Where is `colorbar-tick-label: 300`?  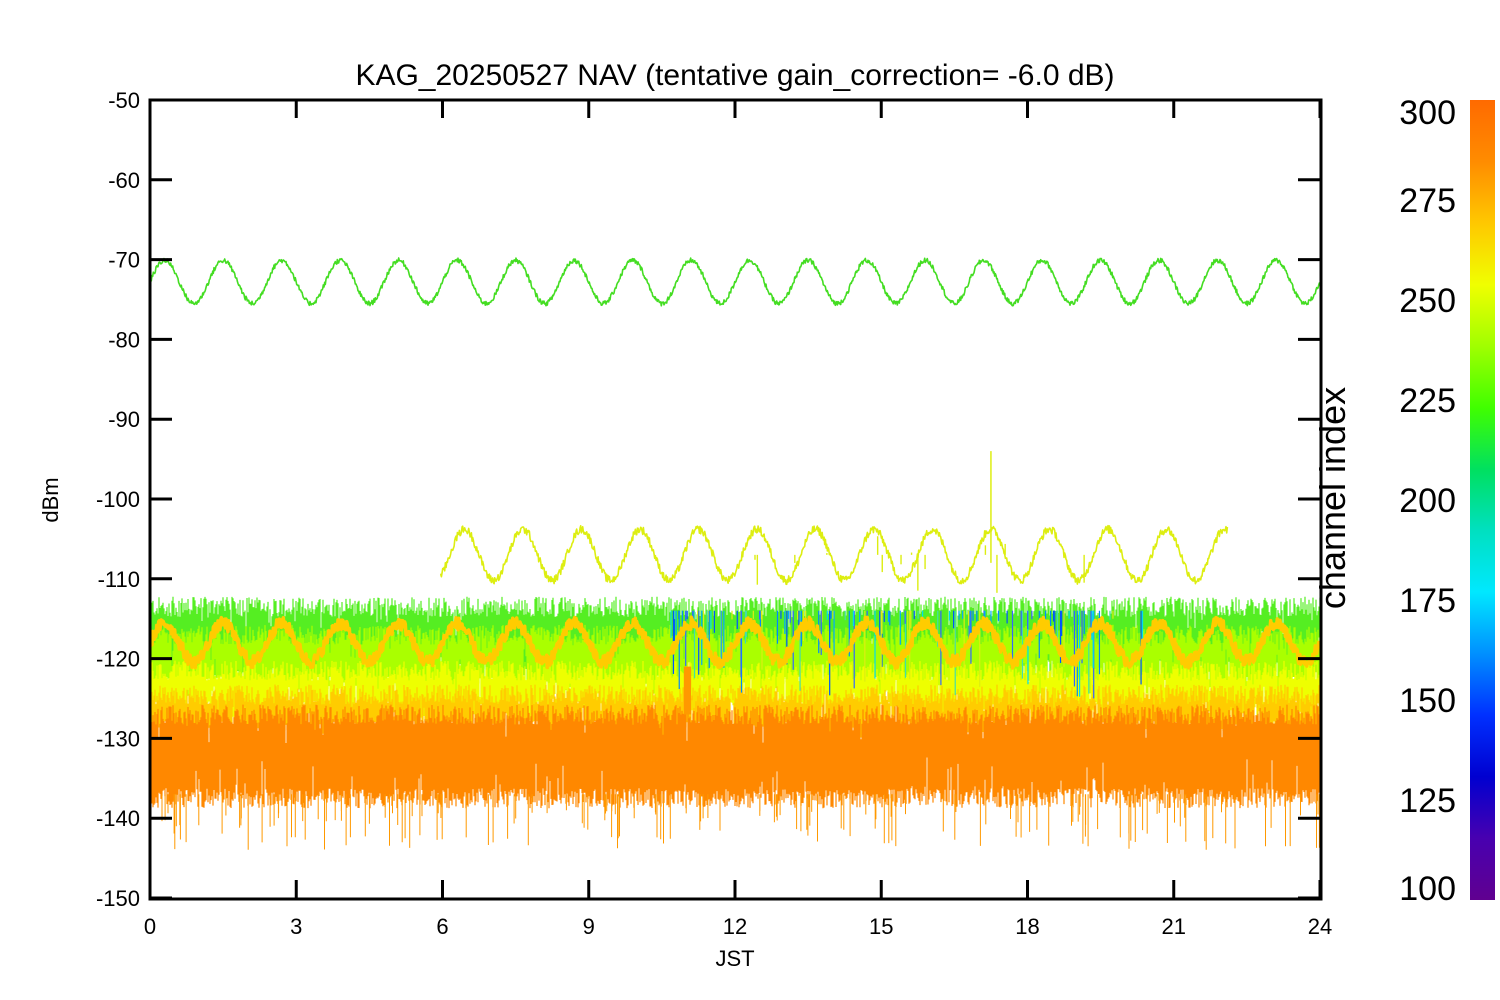
colorbar-tick-label: 300 is located at coordinates (1427, 113).